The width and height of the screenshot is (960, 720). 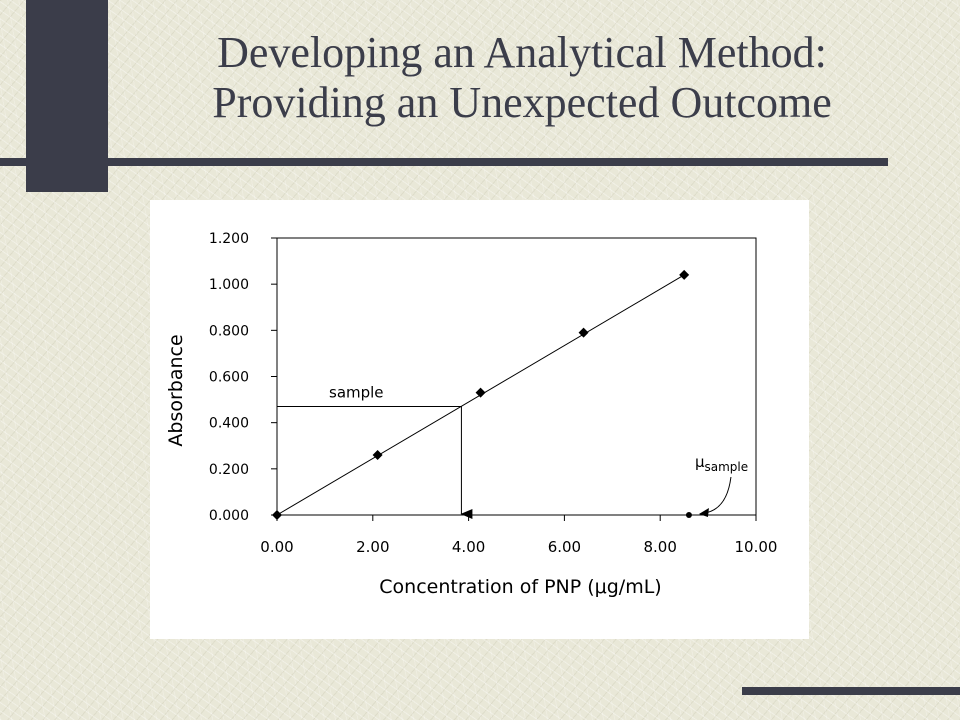 I want to click on mu-subscript: sample, so click(x=726, y=467).